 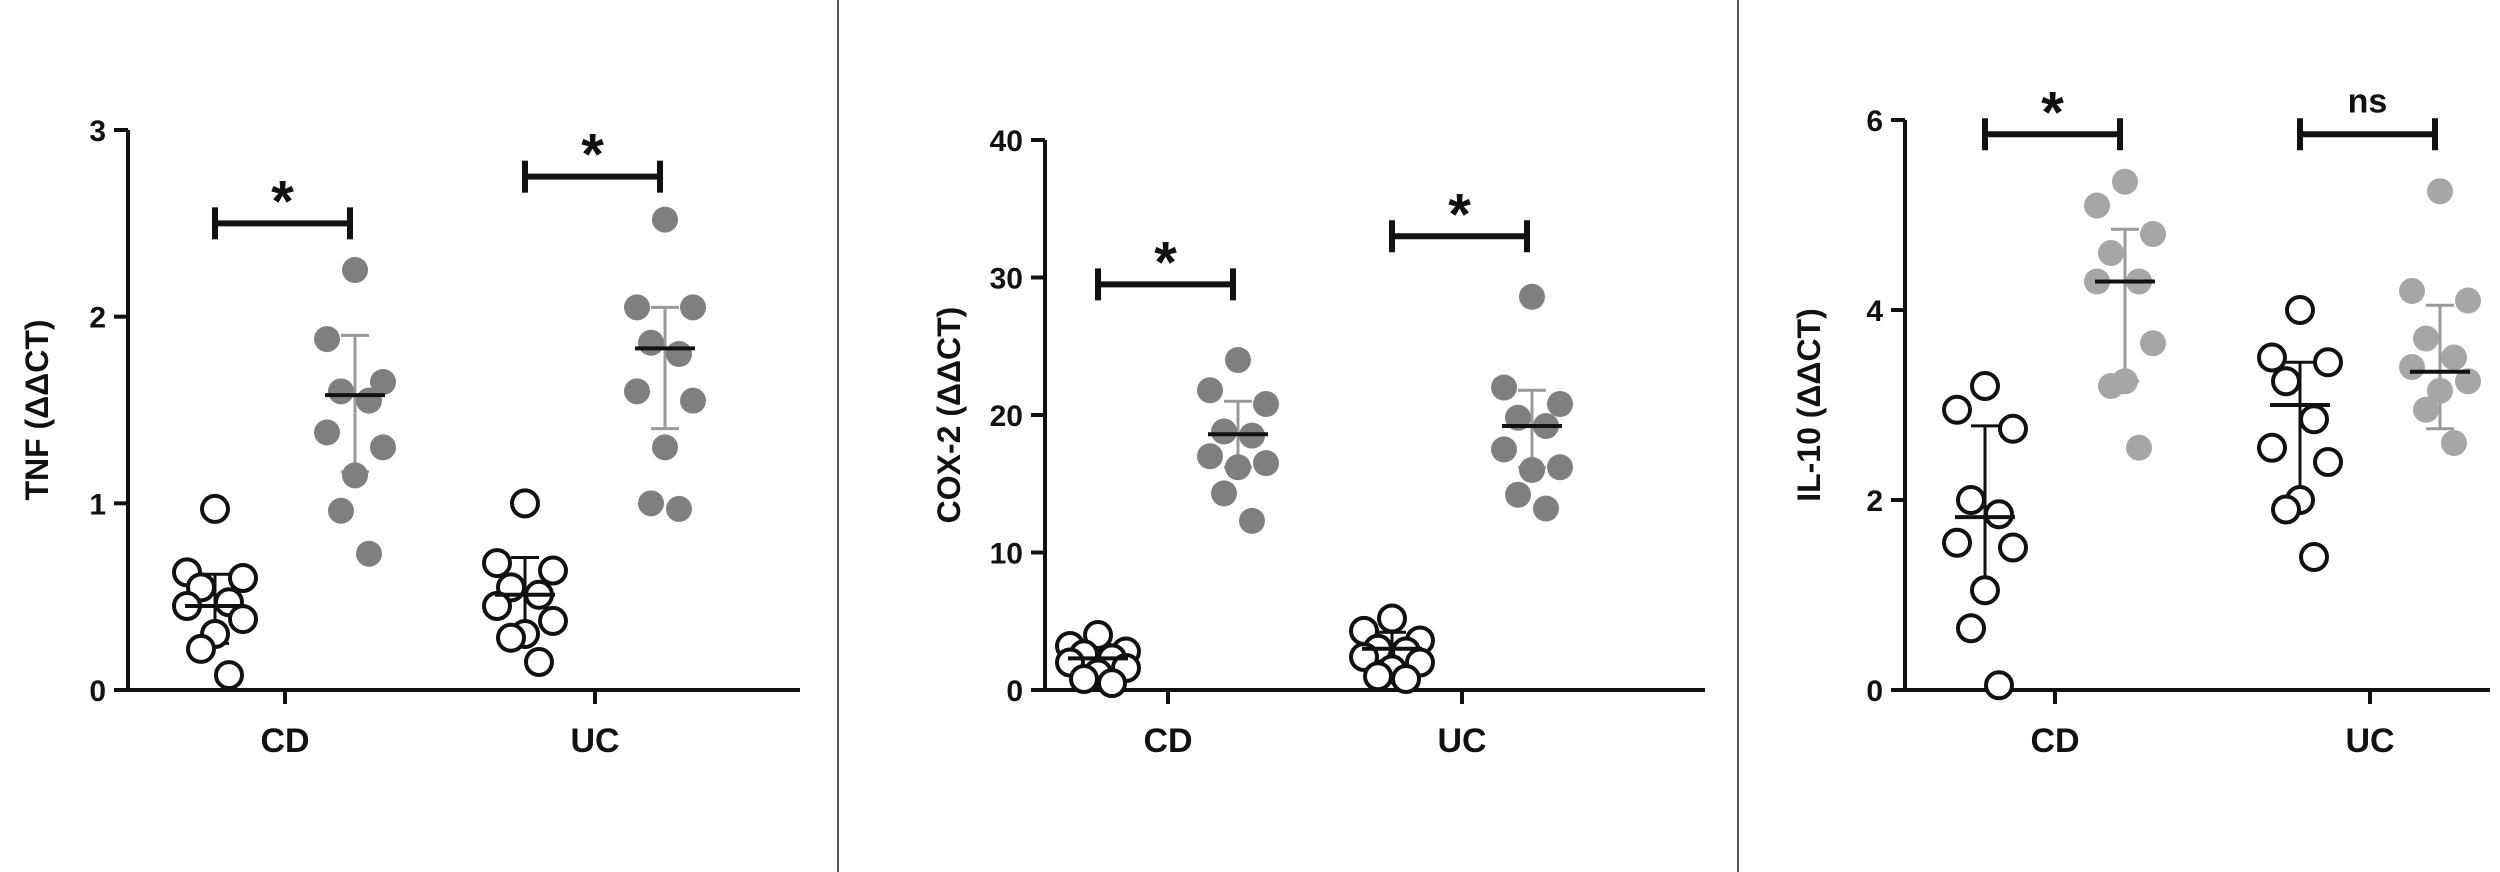 I want to click on y-tick-label: 30, so click(x=1006, y=279).